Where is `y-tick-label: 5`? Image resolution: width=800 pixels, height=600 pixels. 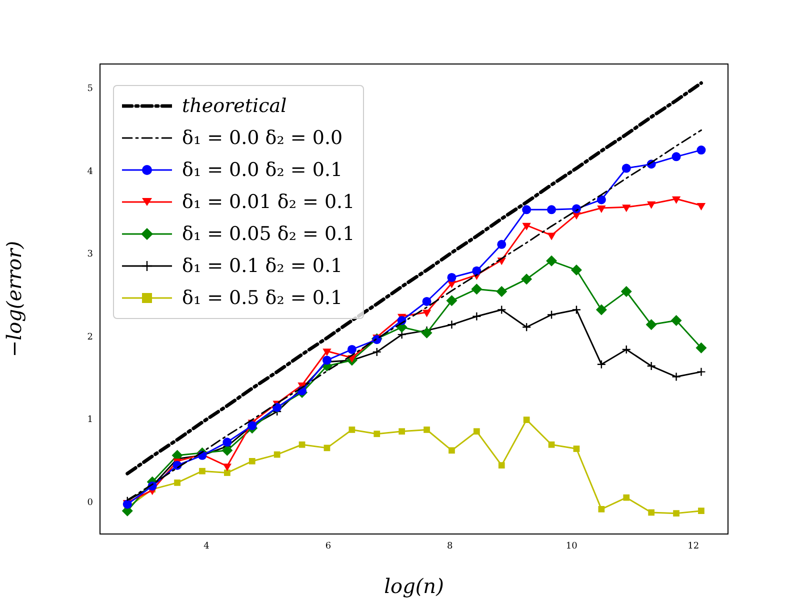 y-tick-label: 5 is located at coordinates (90, 89).